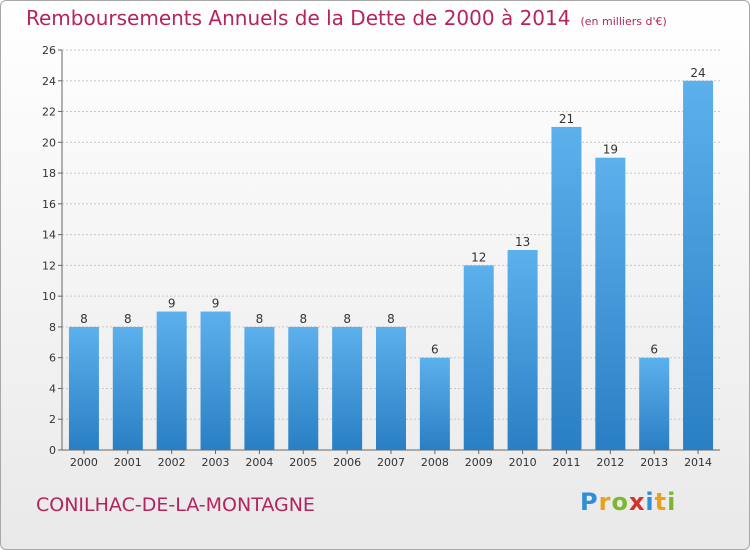 This screenshot has height=550, width=750. Describe the element at coordinates (566, 462) in the screenshot. I see `x-tick-label: 2011` at that location.